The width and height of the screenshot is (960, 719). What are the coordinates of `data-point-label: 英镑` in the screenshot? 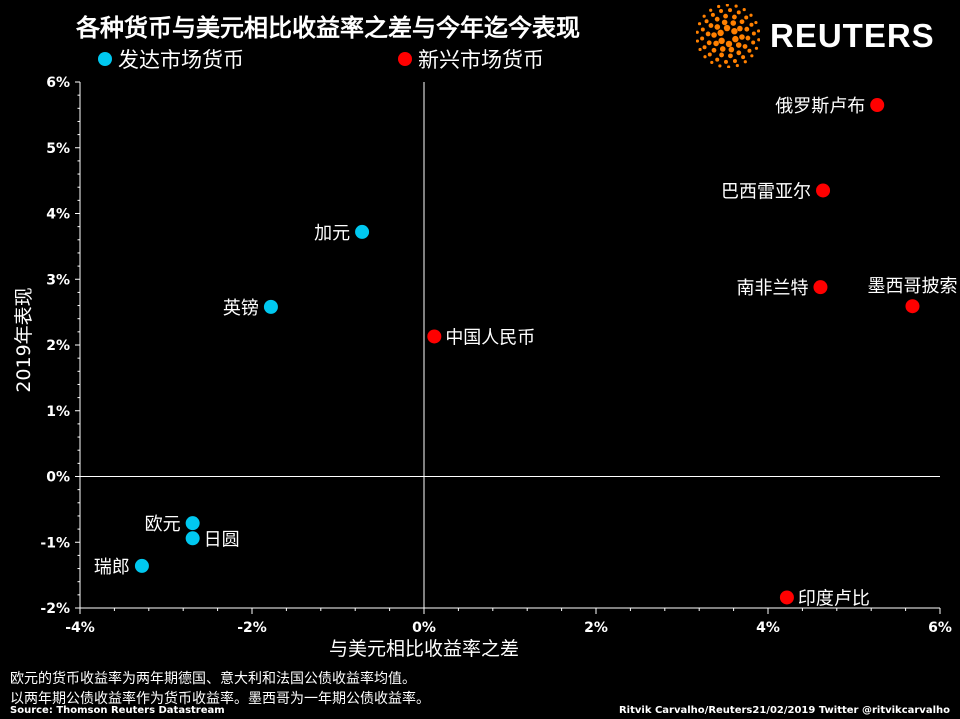 It's located at (241, 308).